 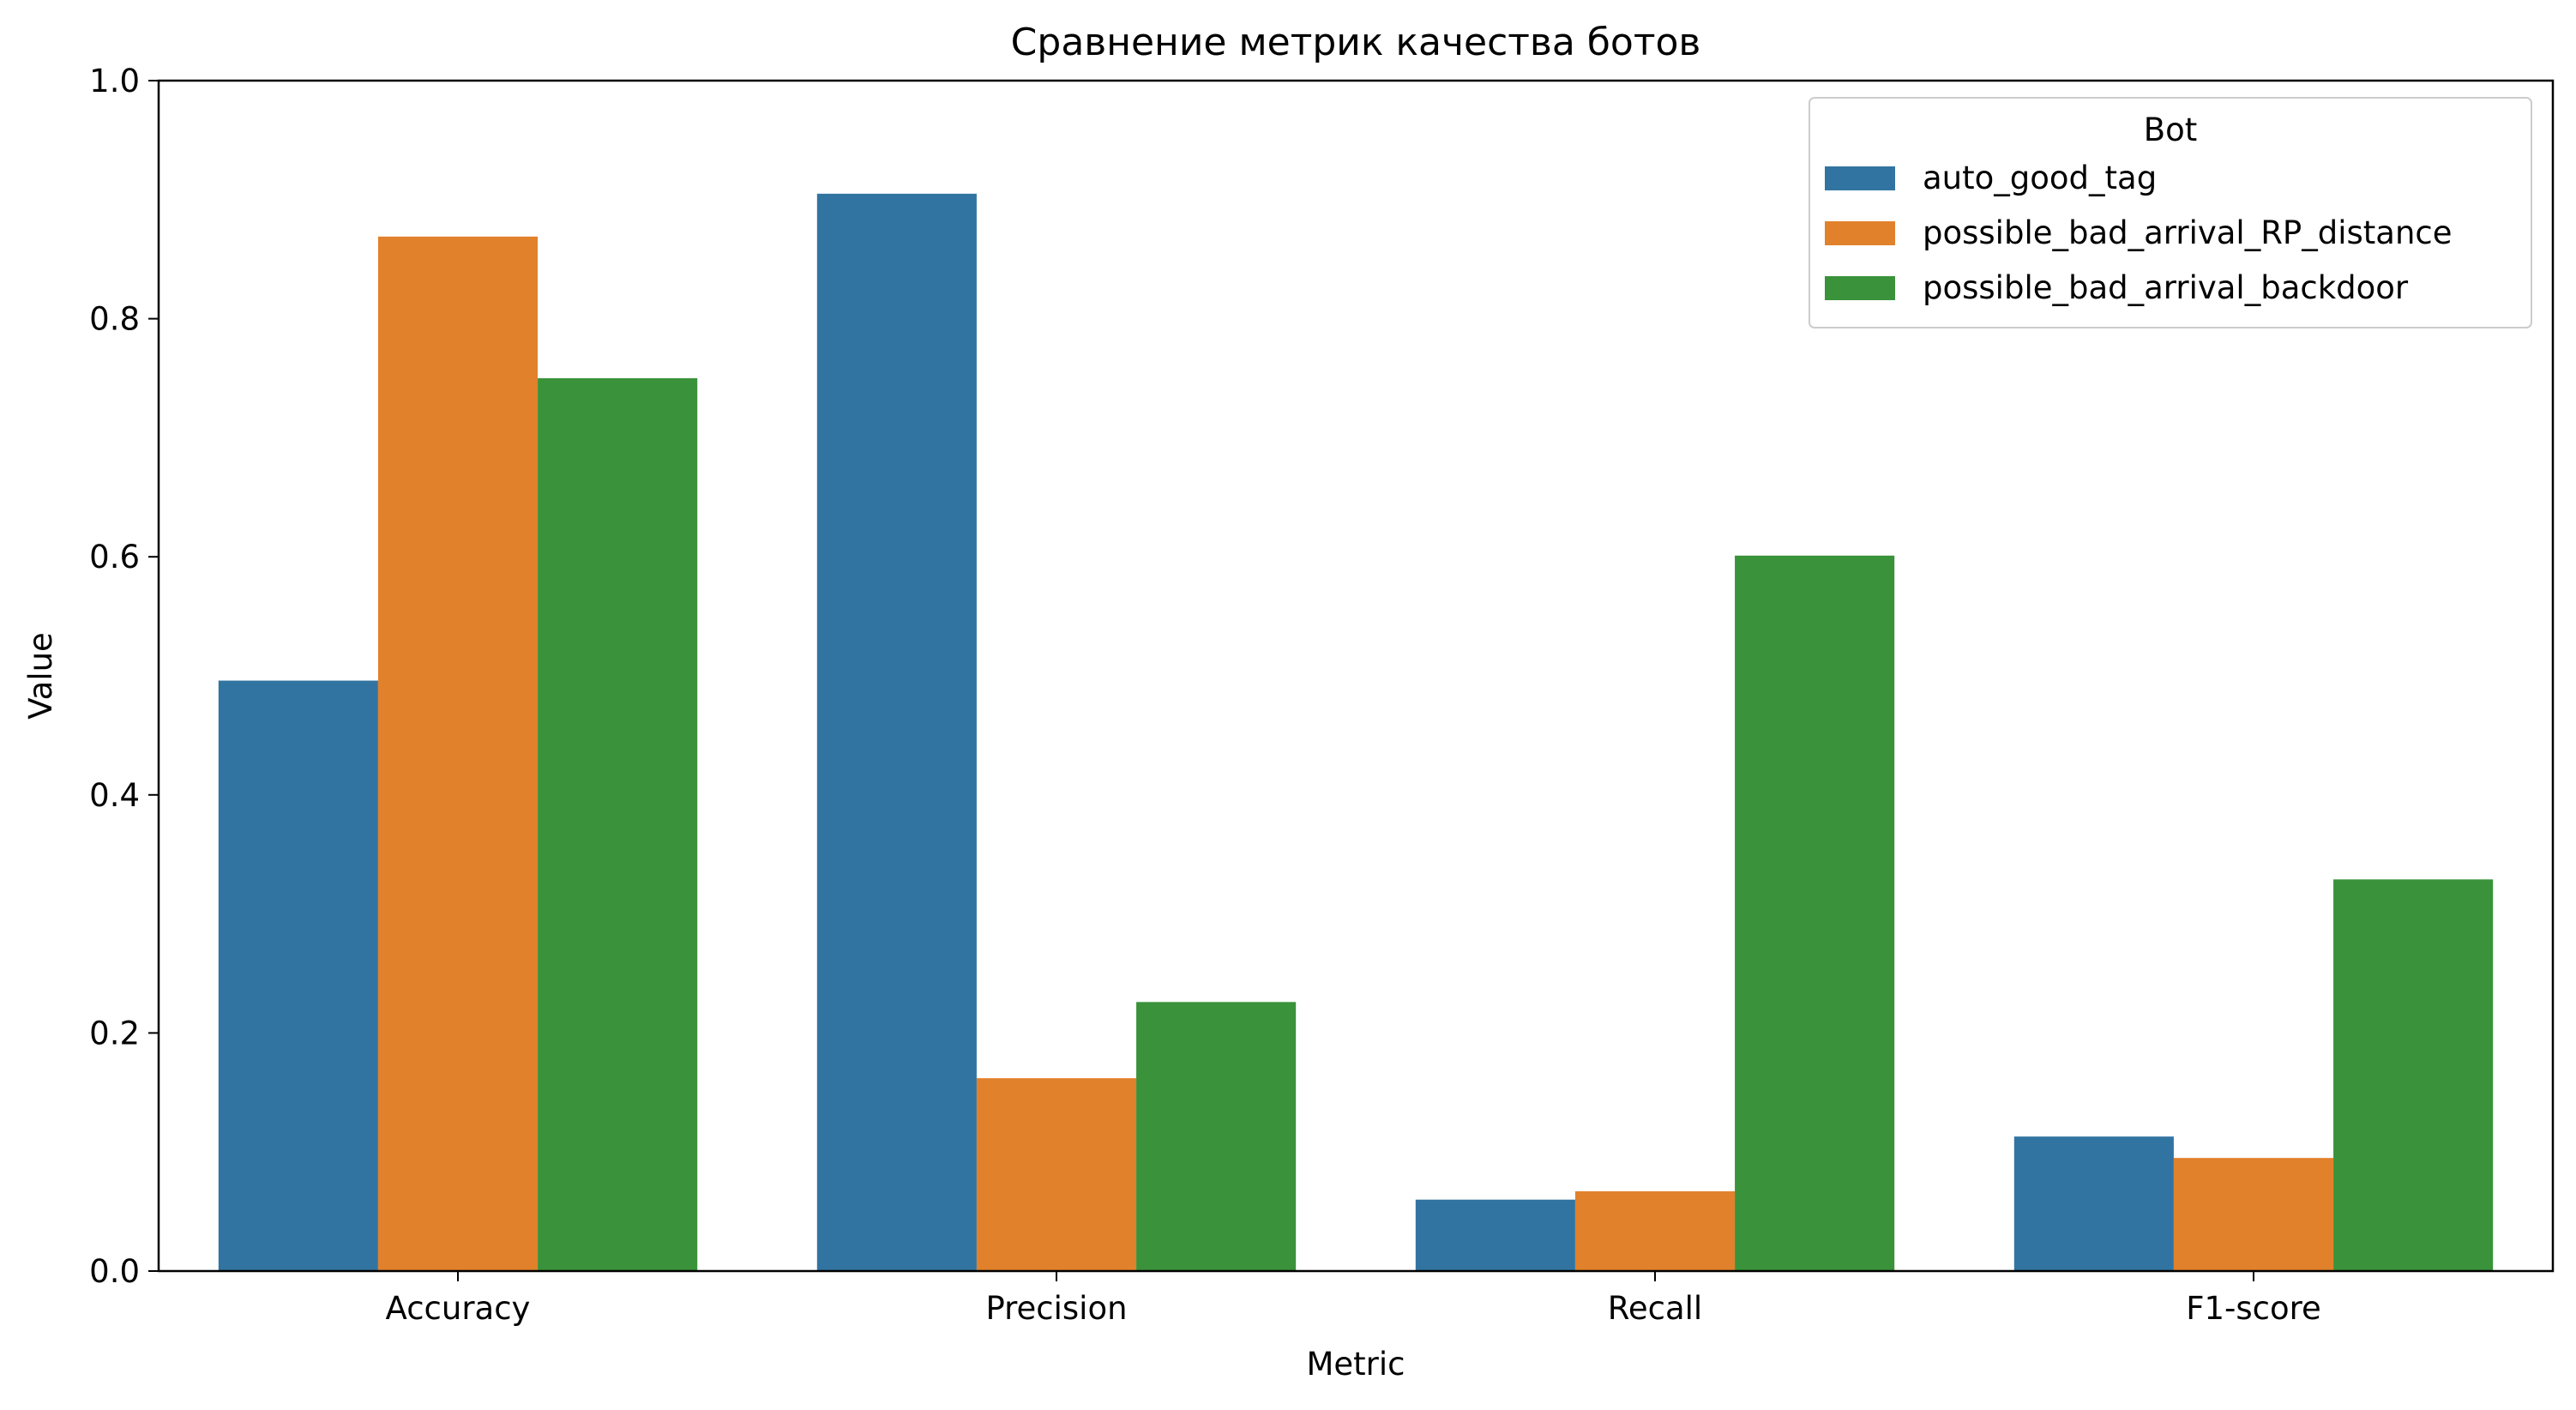 I want to click on x-tick-label: Precision, so click(x=1056, y=1308).